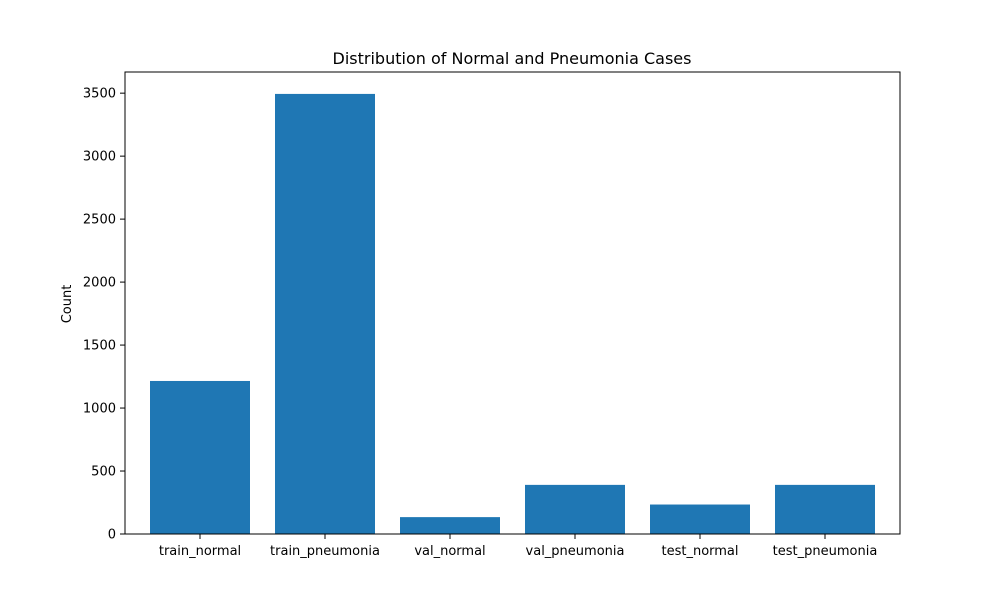  I want to click on y-axis-label: Count, so click(67, 304).